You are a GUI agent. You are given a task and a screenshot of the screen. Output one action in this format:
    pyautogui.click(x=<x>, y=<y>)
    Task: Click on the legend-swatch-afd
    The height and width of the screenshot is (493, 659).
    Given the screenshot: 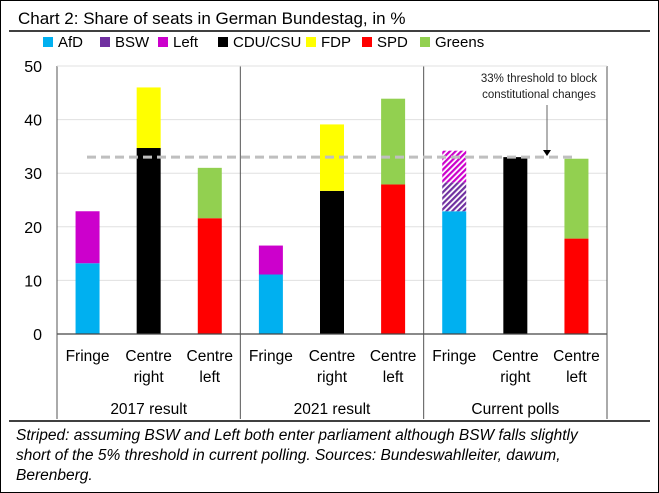 What is the action you would take?
    pyautogui.click(x=48, y=42)
    